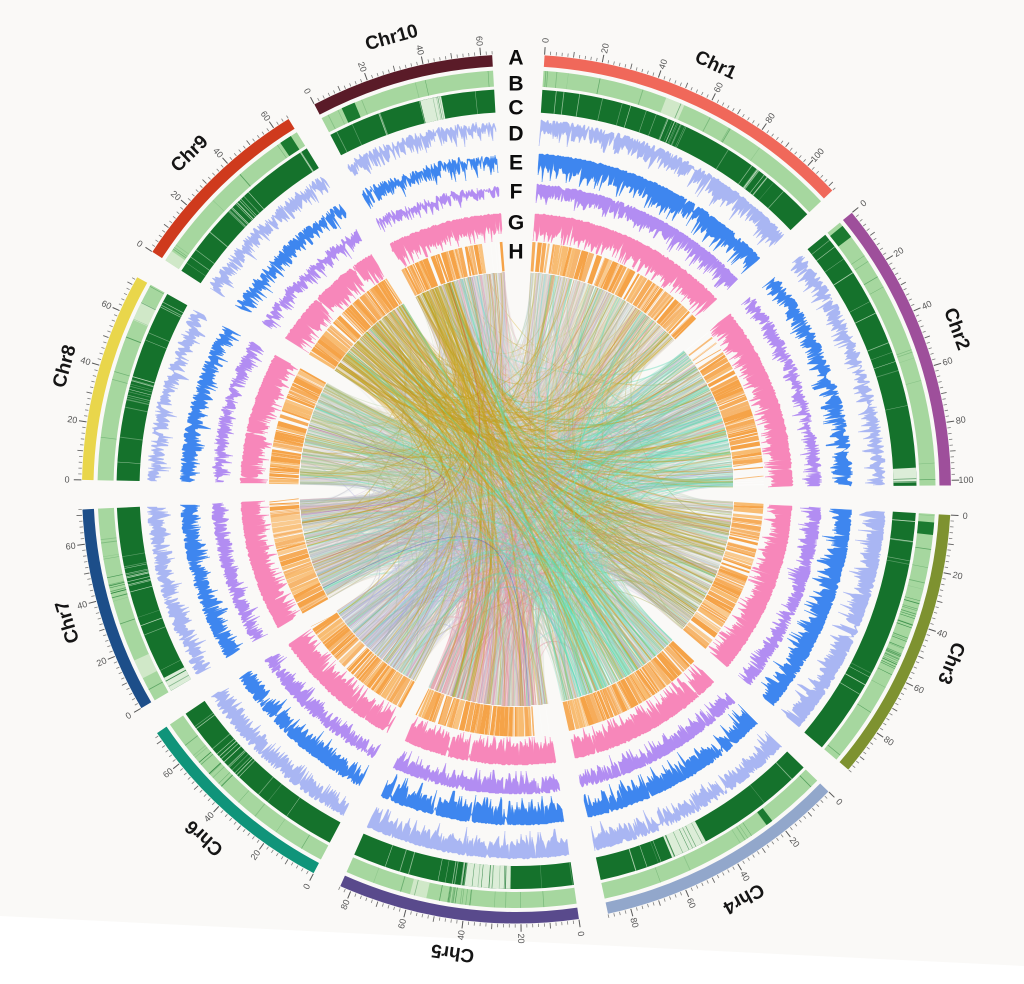 The image size is (1024, 984). I want to click on svg-text: G, so click(516, 223).